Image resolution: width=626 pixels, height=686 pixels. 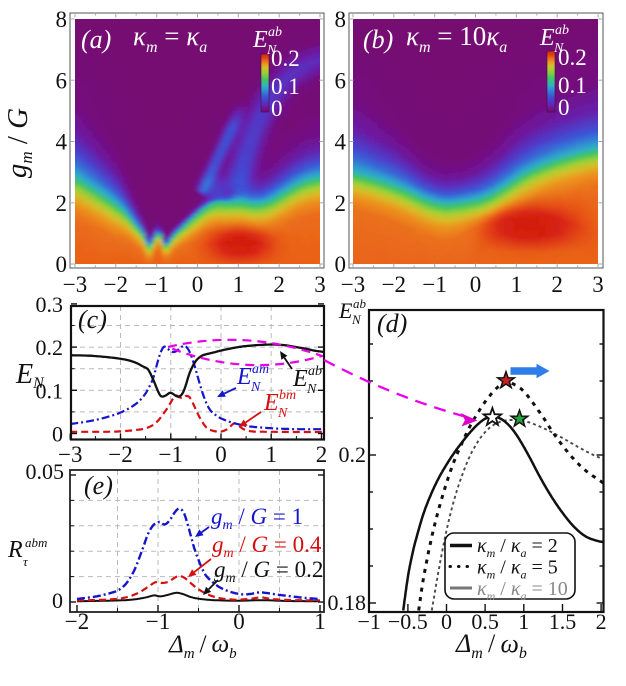 I want to click on svg-text: gm / G = 1, so click(x=257, y=518).